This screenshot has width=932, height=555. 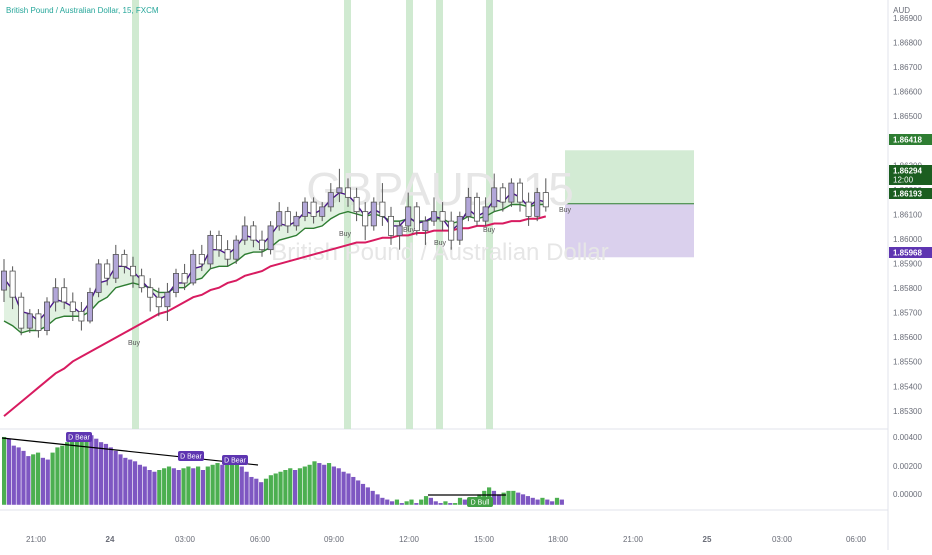 I want to click on price-tick: 1.86000, so click(x=907, y=239).